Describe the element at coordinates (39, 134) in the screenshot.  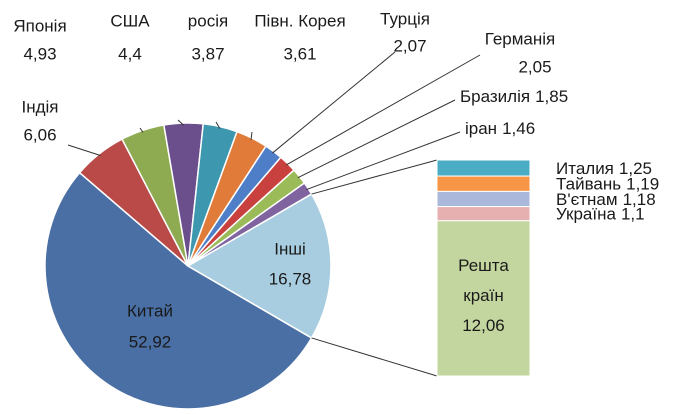
I see `slice-value: 6,06` at that location.